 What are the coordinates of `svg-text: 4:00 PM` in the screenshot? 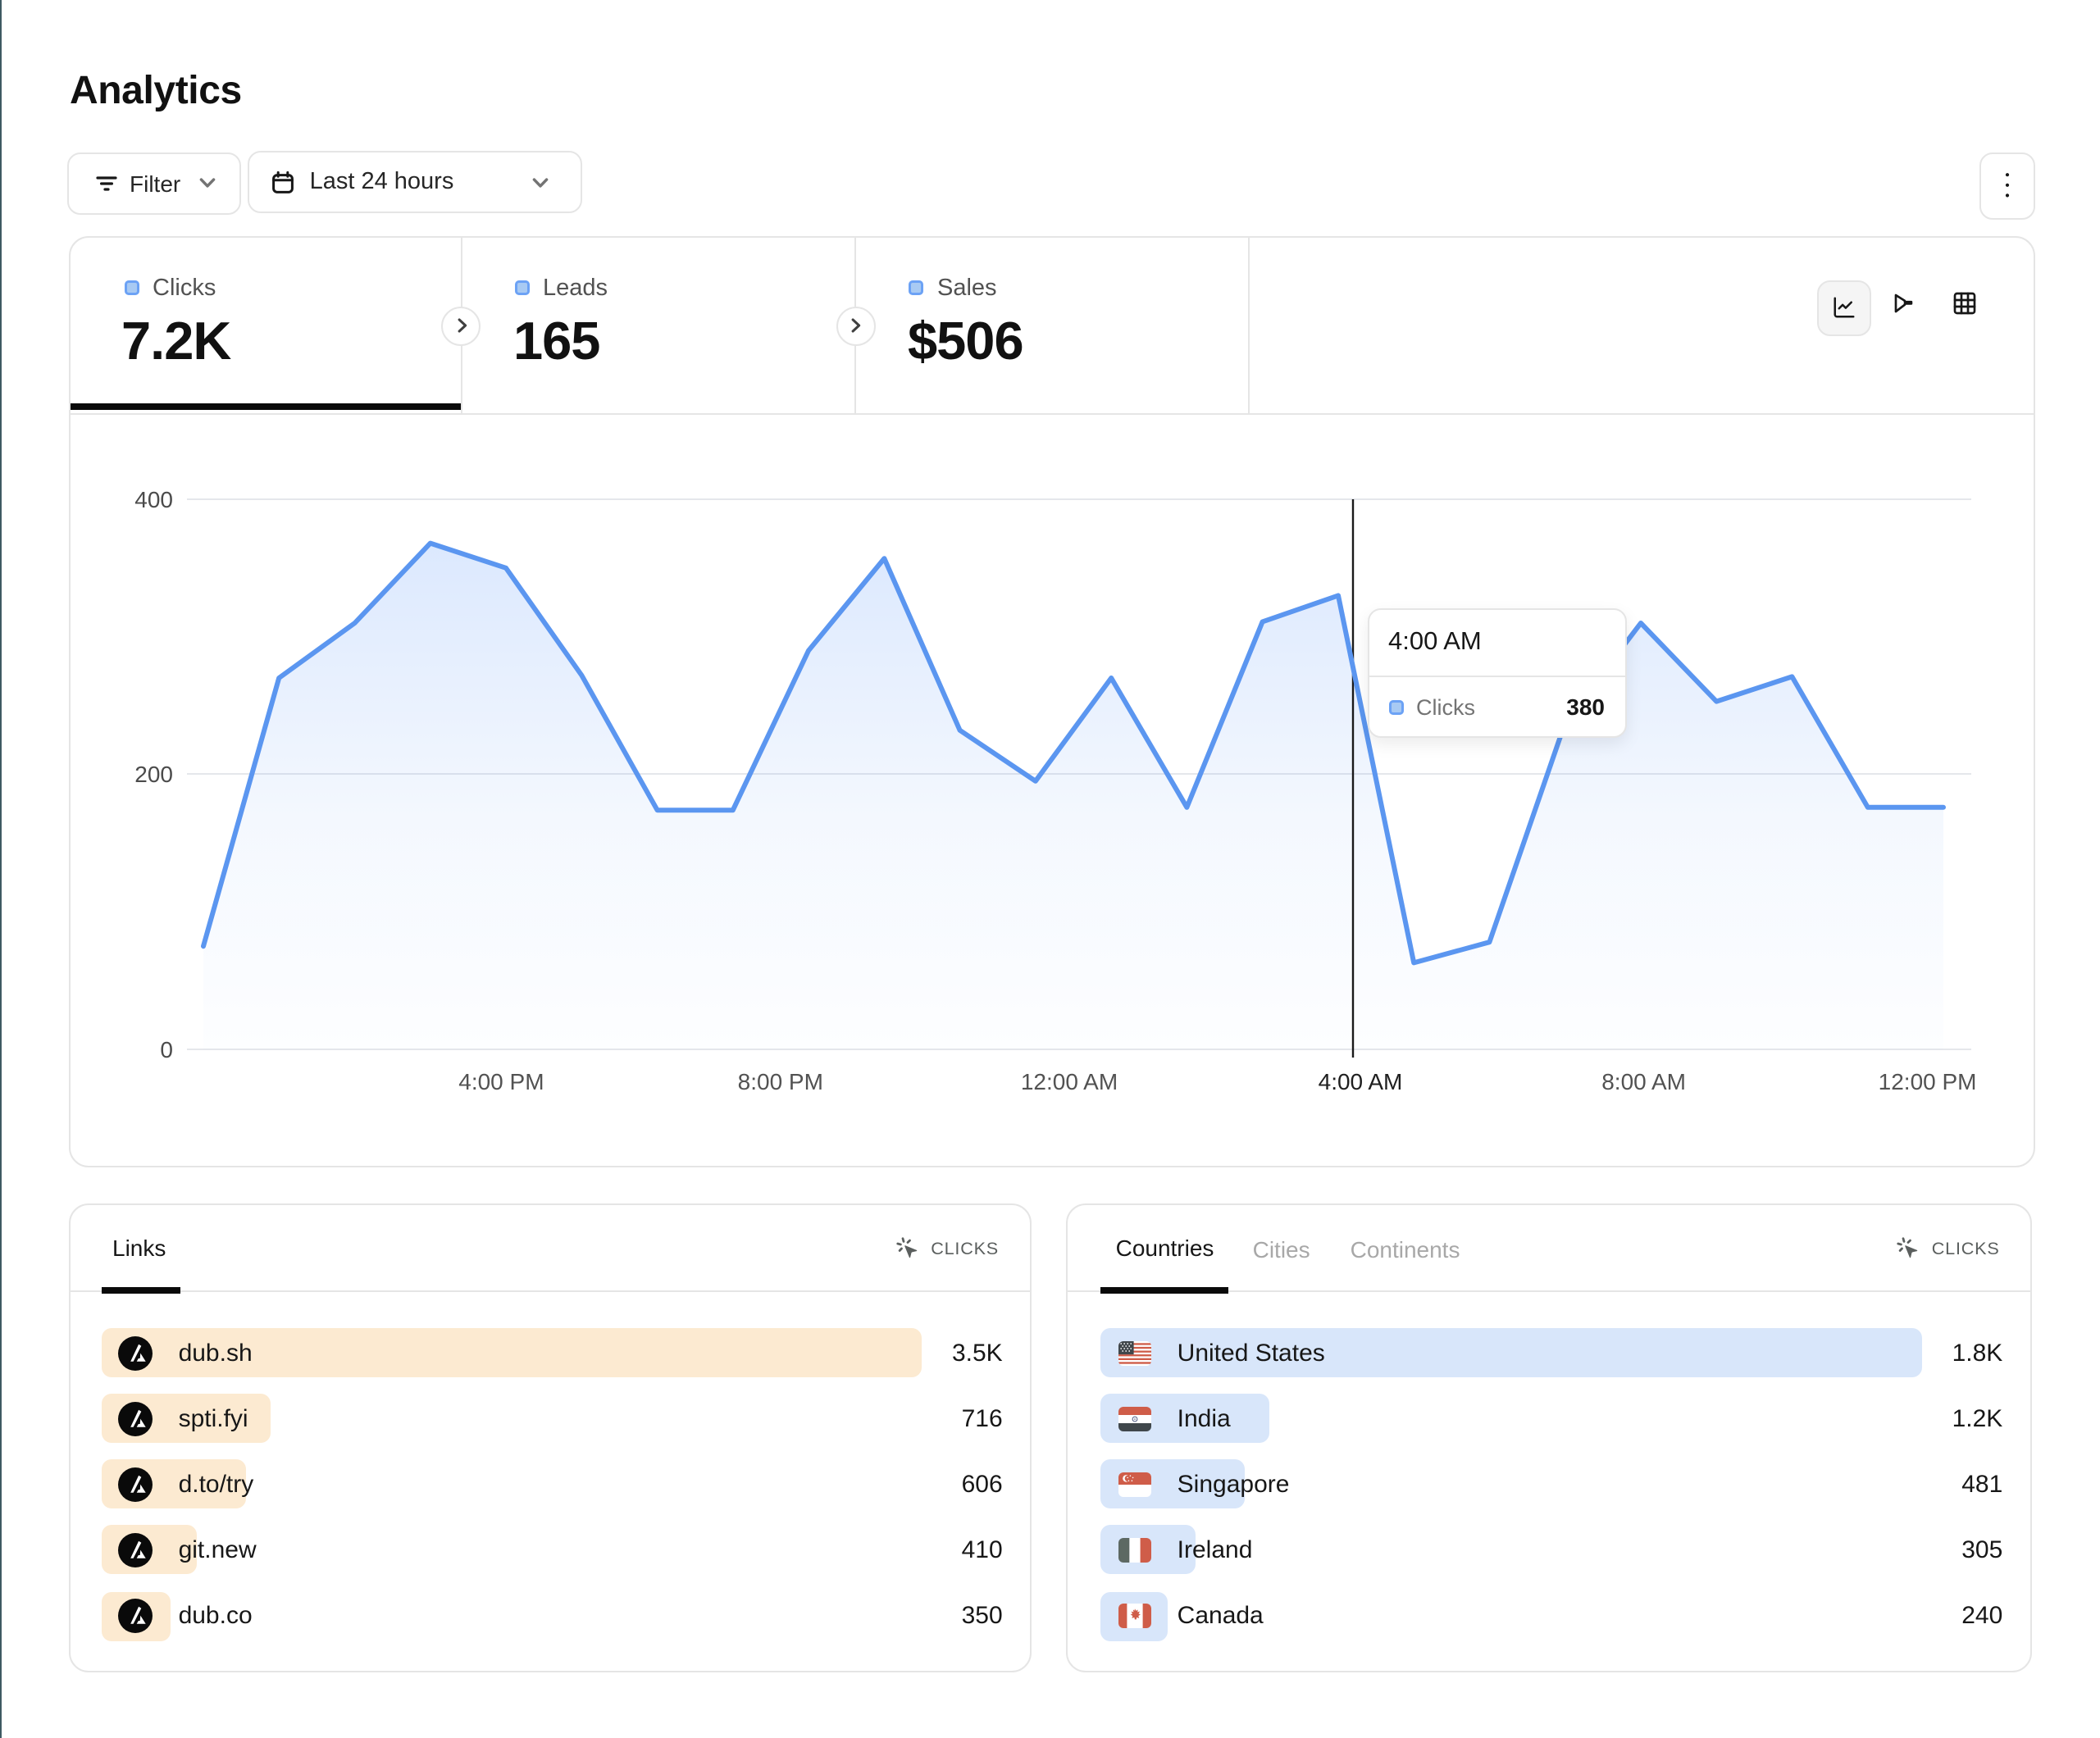 It's located at (500, 1081).